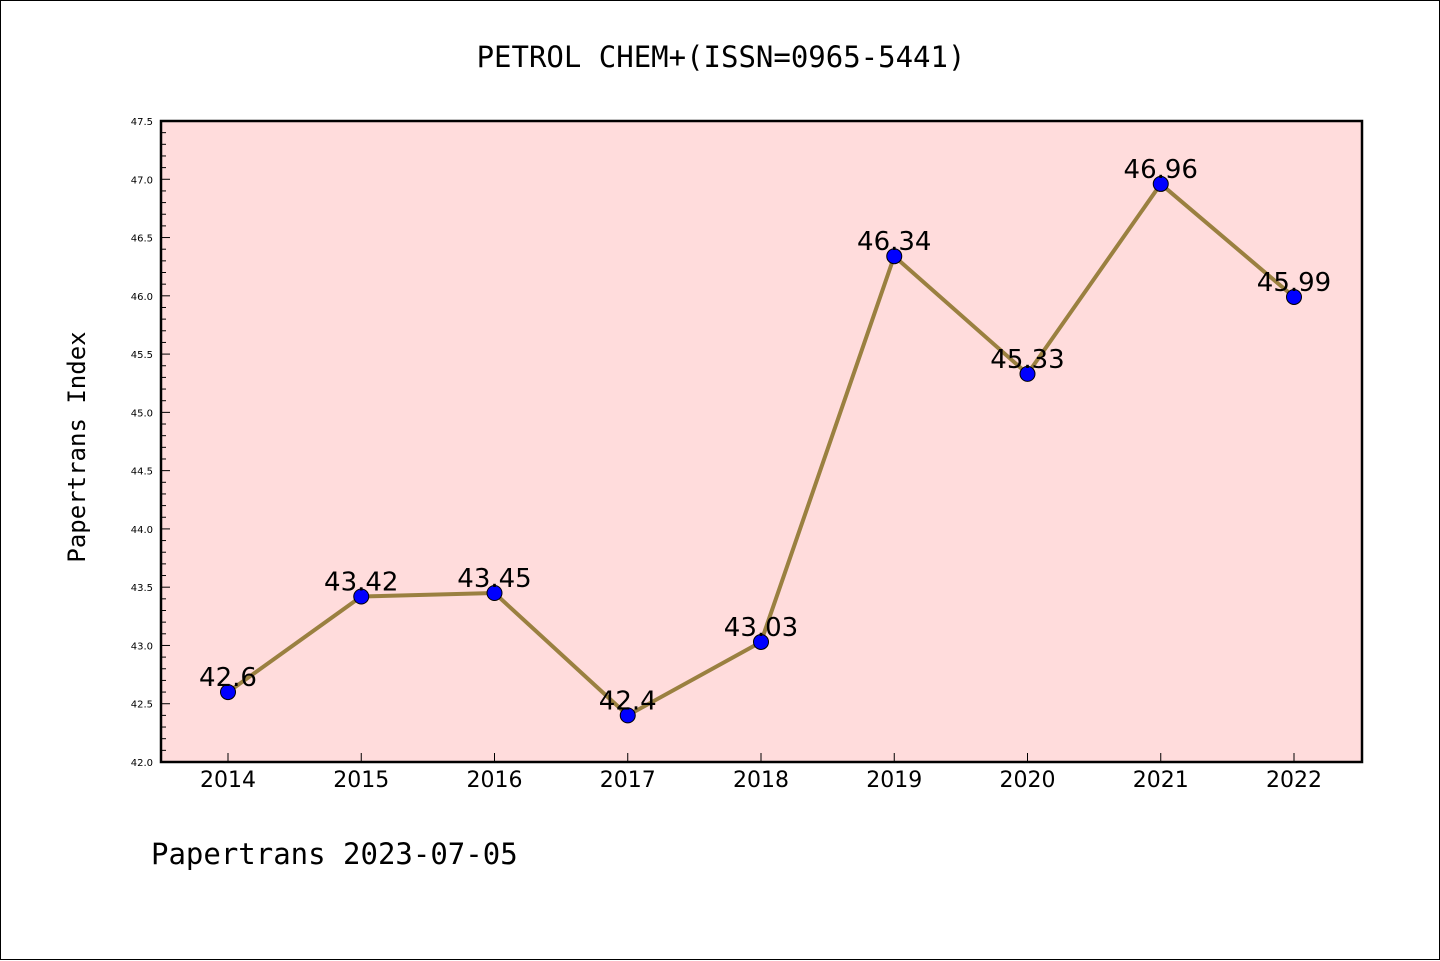 This screenshot has width=1440, height=961. What do you see at coordinates (495, 780) in the screenshot?
I see `x-tick-label: 2016` at bounding box center [495, 780].